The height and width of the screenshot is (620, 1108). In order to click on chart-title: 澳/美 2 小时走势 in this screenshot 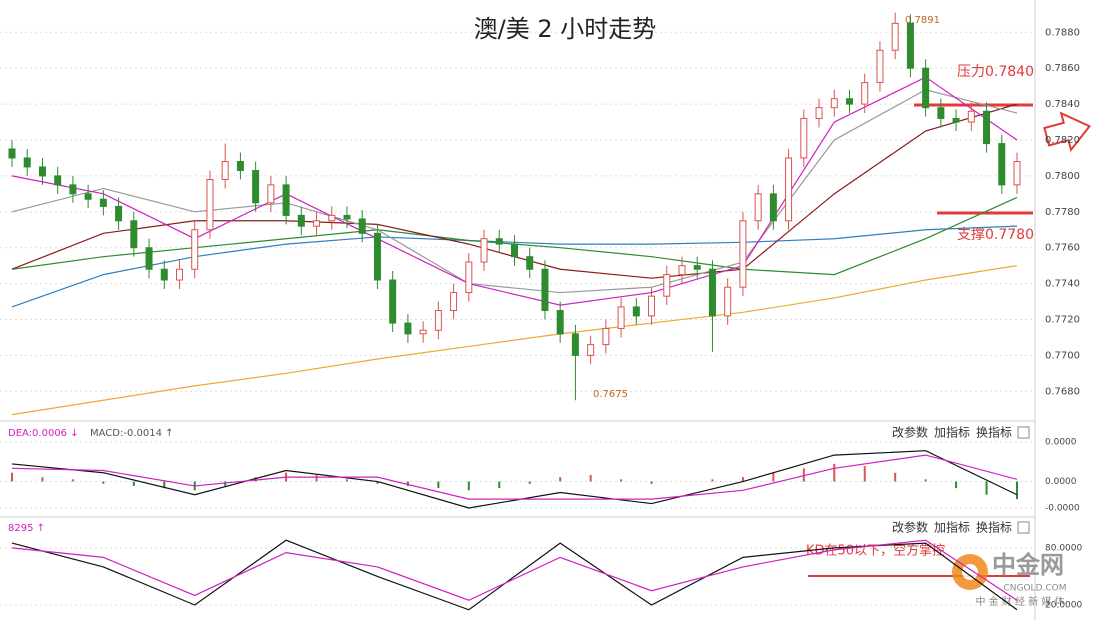, I will do `click(565, 29)`.